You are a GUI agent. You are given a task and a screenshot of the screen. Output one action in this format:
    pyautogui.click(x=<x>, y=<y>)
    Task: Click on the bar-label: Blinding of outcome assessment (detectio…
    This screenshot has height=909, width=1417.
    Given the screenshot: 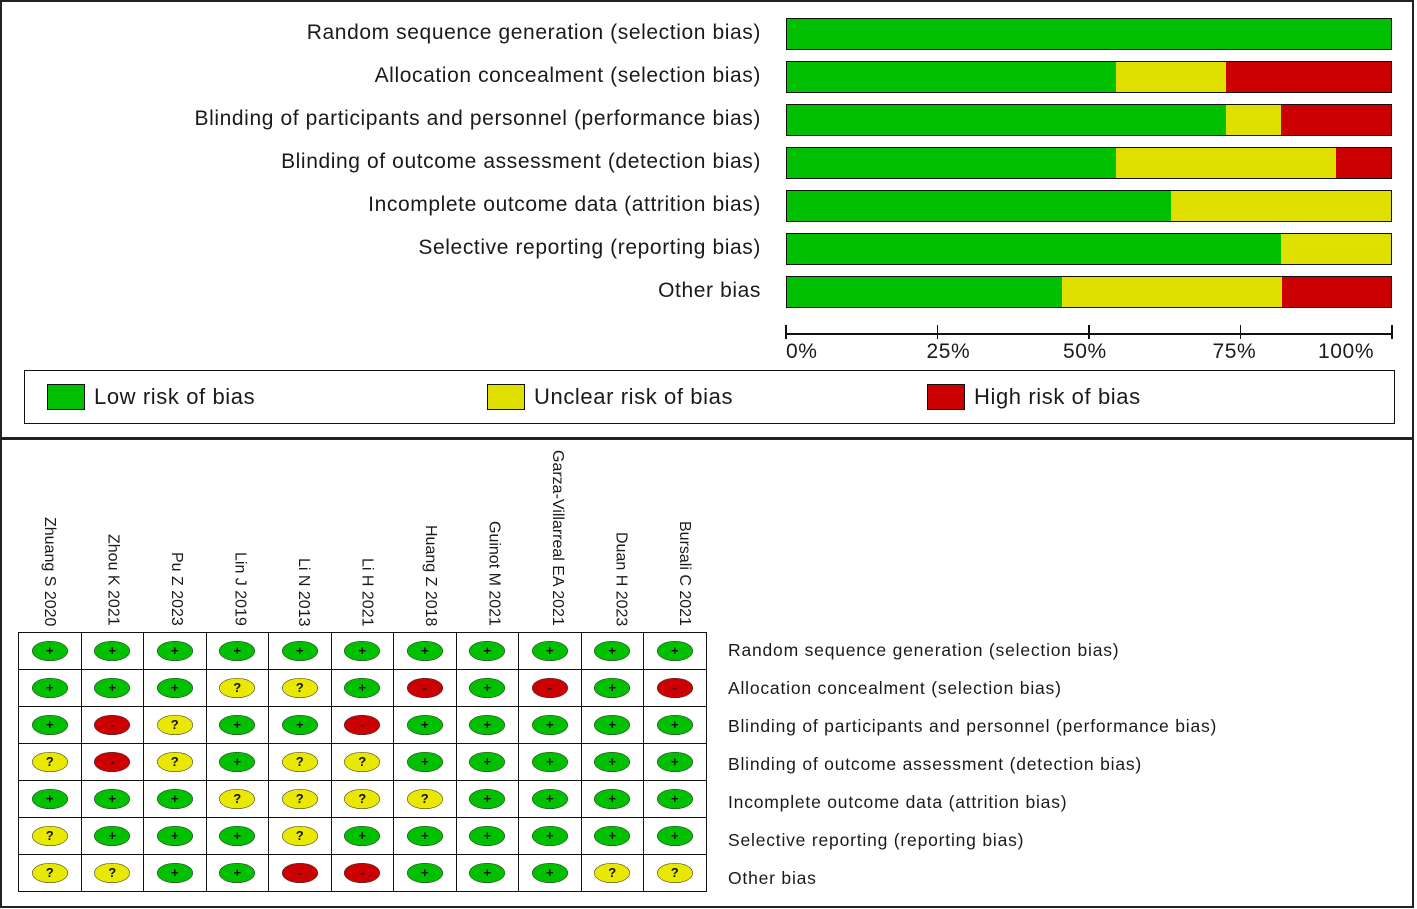 What is the action you would take?
    pyautogui.click(x=521, y=161)
    